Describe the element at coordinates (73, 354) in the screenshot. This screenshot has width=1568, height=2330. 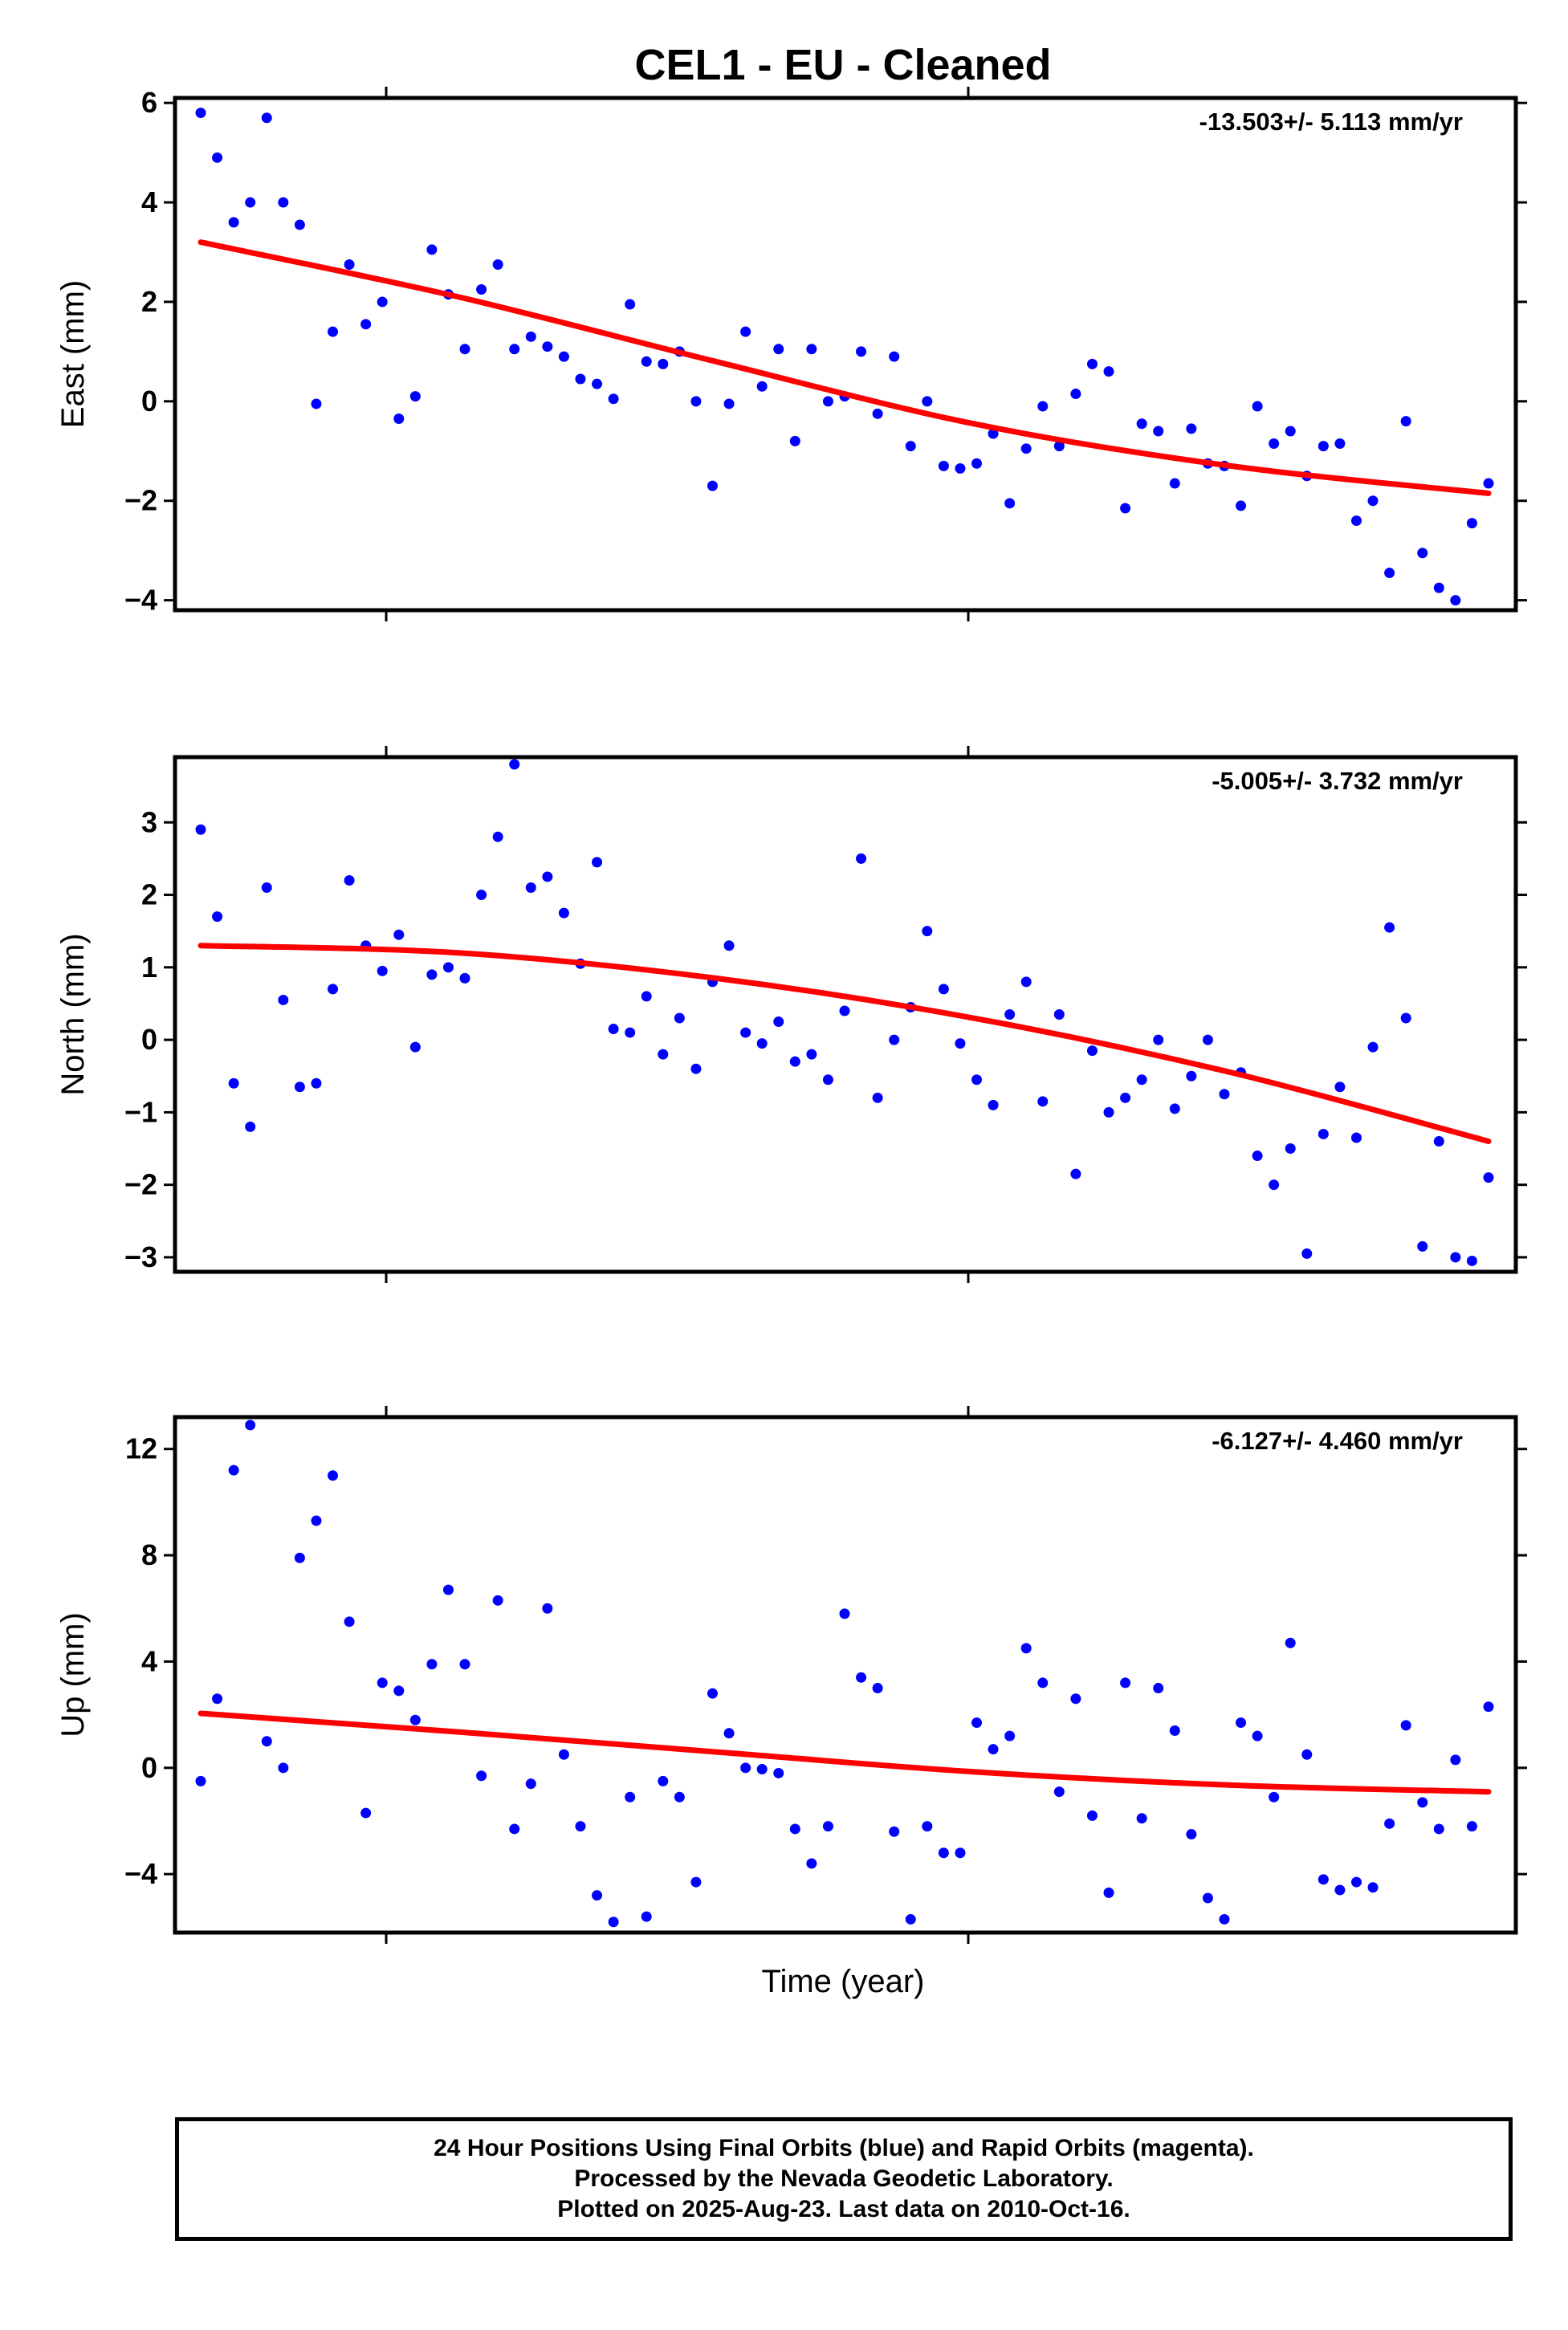
I see `y-axis-label: East (mm)` at that location.